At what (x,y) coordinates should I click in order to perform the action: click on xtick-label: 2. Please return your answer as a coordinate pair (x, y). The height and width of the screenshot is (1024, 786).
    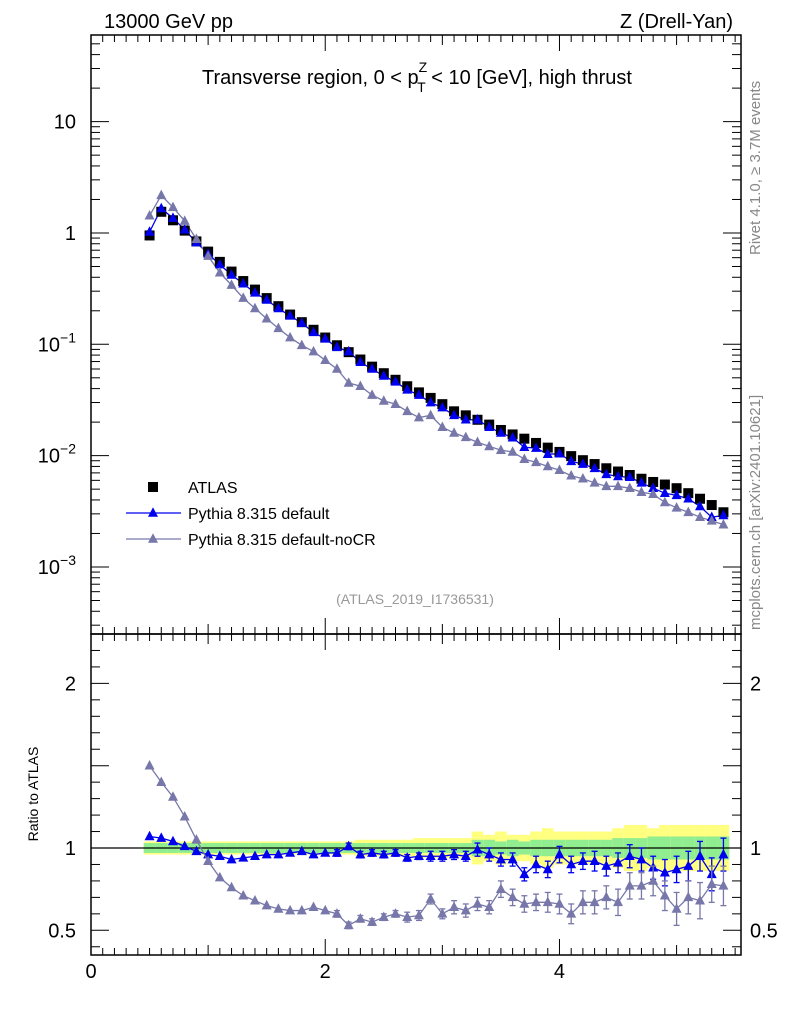
    Looking at the image, I should click on (325, 972).